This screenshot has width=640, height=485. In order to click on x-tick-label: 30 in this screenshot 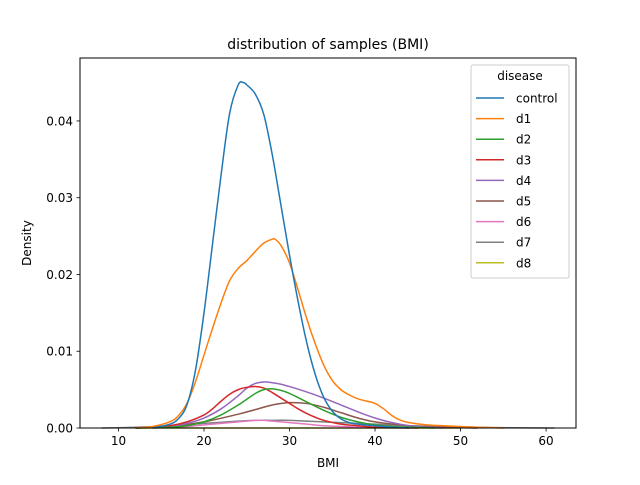, I will do `click(289, 441)`.